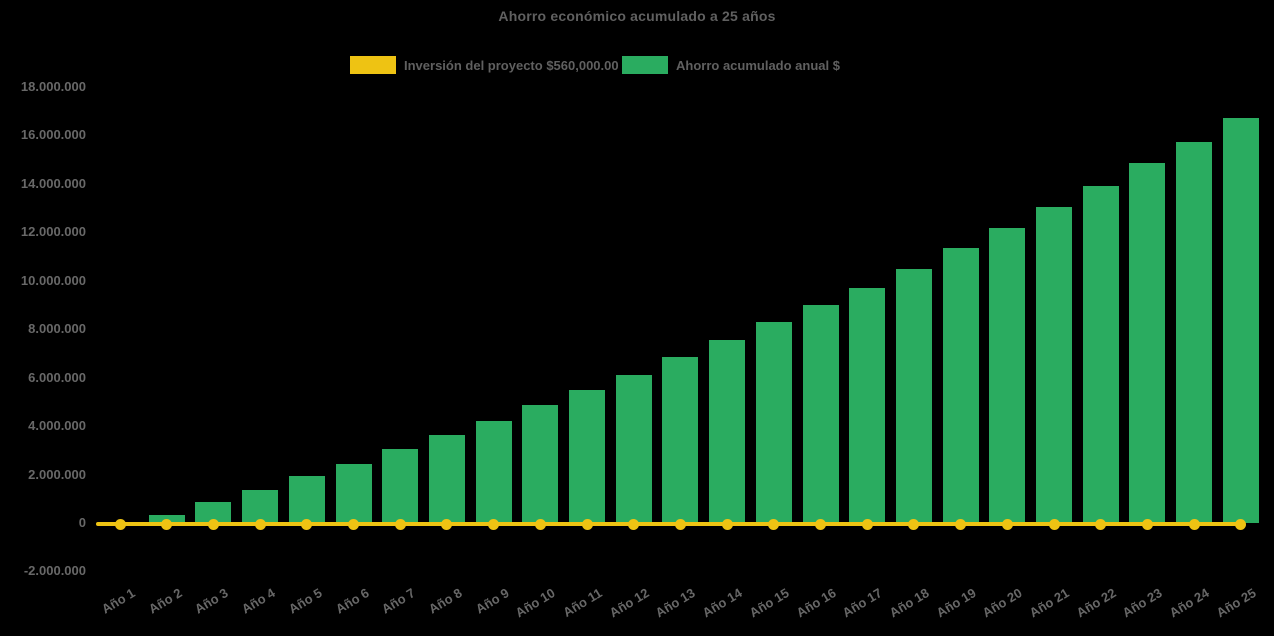 This screenshot has height=636, width=1274. Describe the element at coordinates (1054, 364) in the screenshot. I see `bar-año-21` at that location.